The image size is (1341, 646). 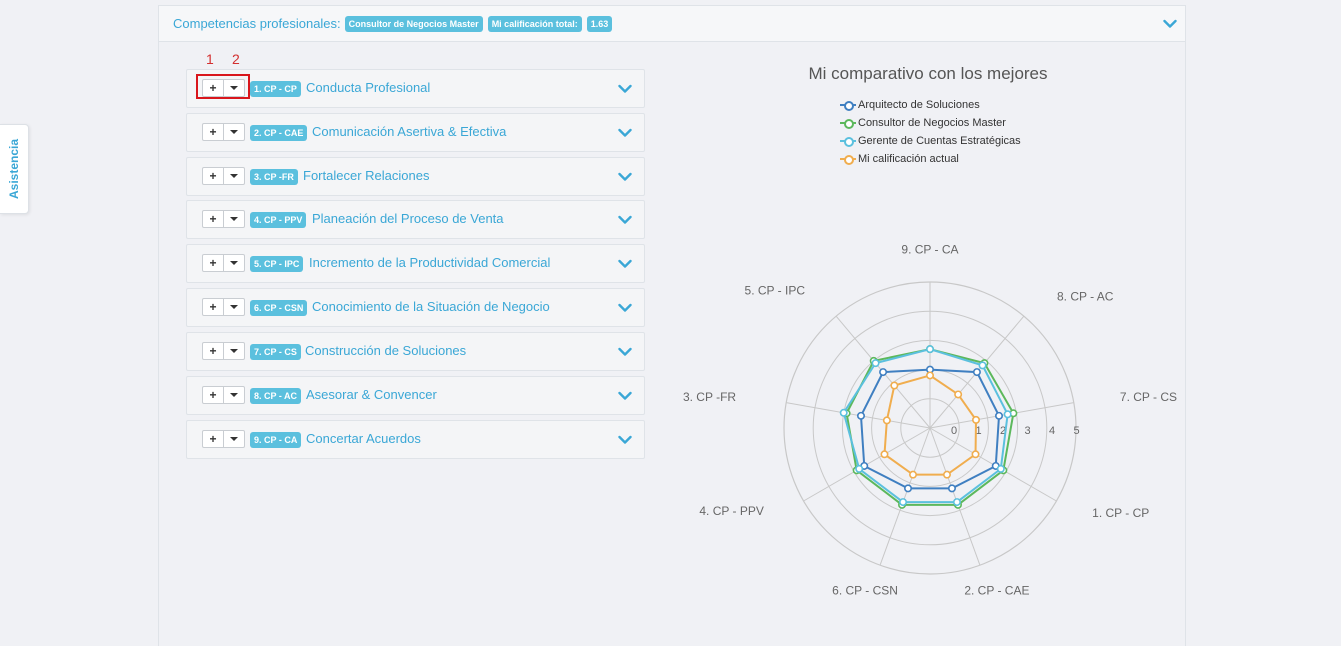 I want to click on legend-item: Consultor de Negocios Master, so click(x=930, y=123).